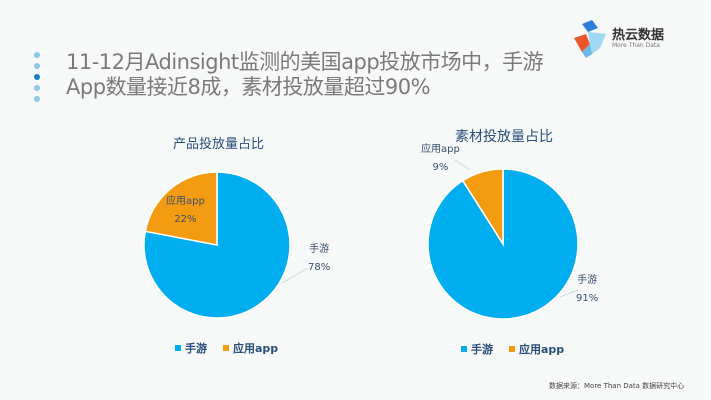  I want to click on logo: 热云数据 More Than Data, so click(617, 42).